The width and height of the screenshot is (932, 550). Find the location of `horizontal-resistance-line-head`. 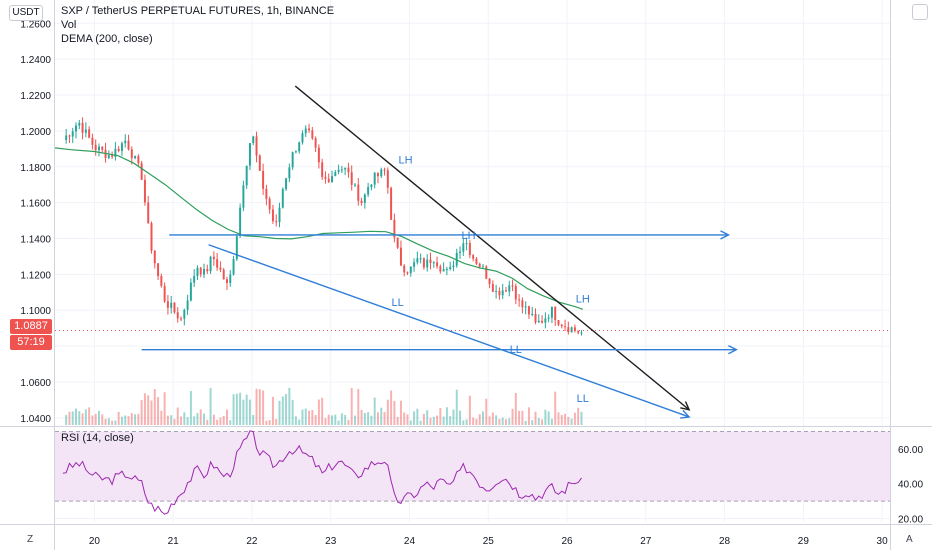

horizontal-resistance-line-head is located at coordinates (725, 235).